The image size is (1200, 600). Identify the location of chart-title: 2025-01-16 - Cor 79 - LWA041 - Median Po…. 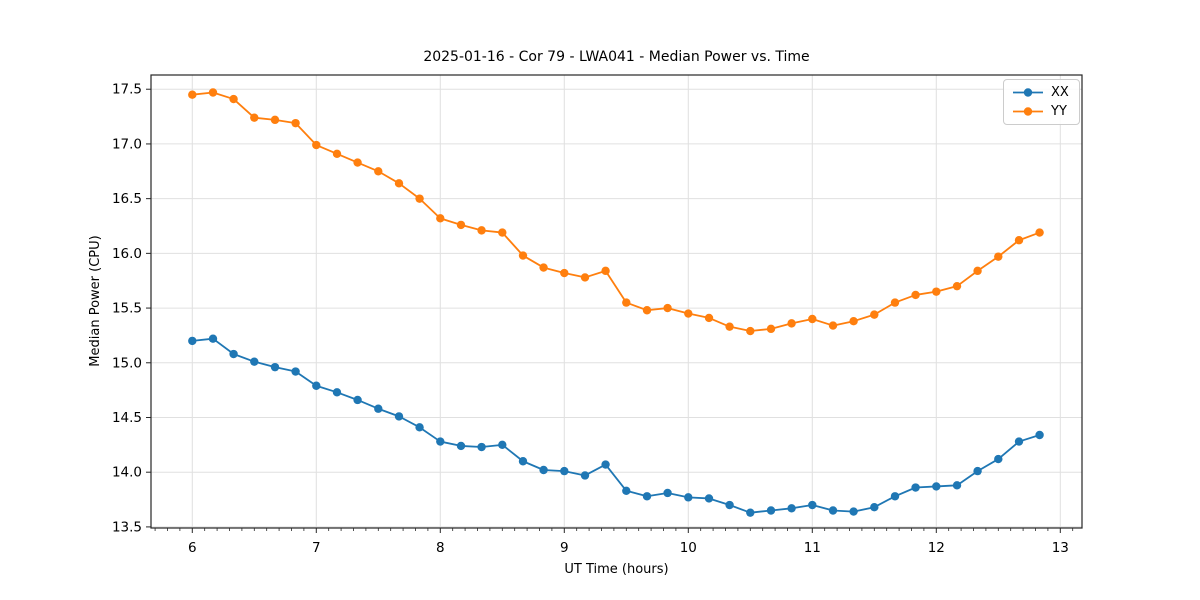
(616, 57).